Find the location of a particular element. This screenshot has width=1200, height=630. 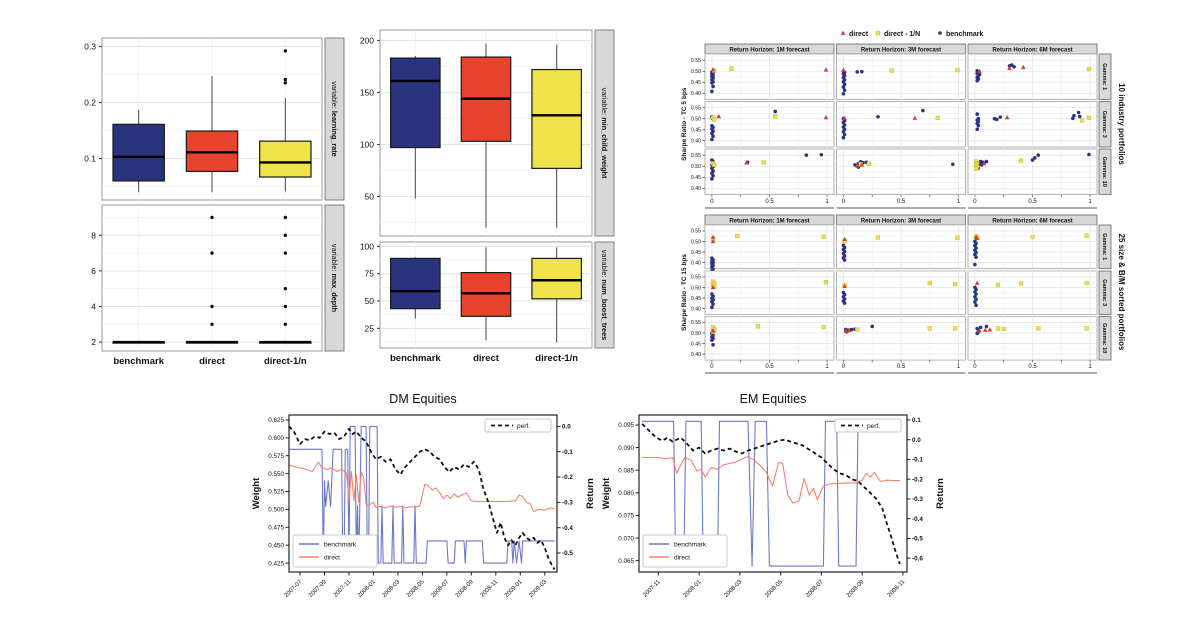

svg-text:25 size & B/M sorted portfolio: 25 size & B/M sorted portfolios is located at coordinates (1121, 292).